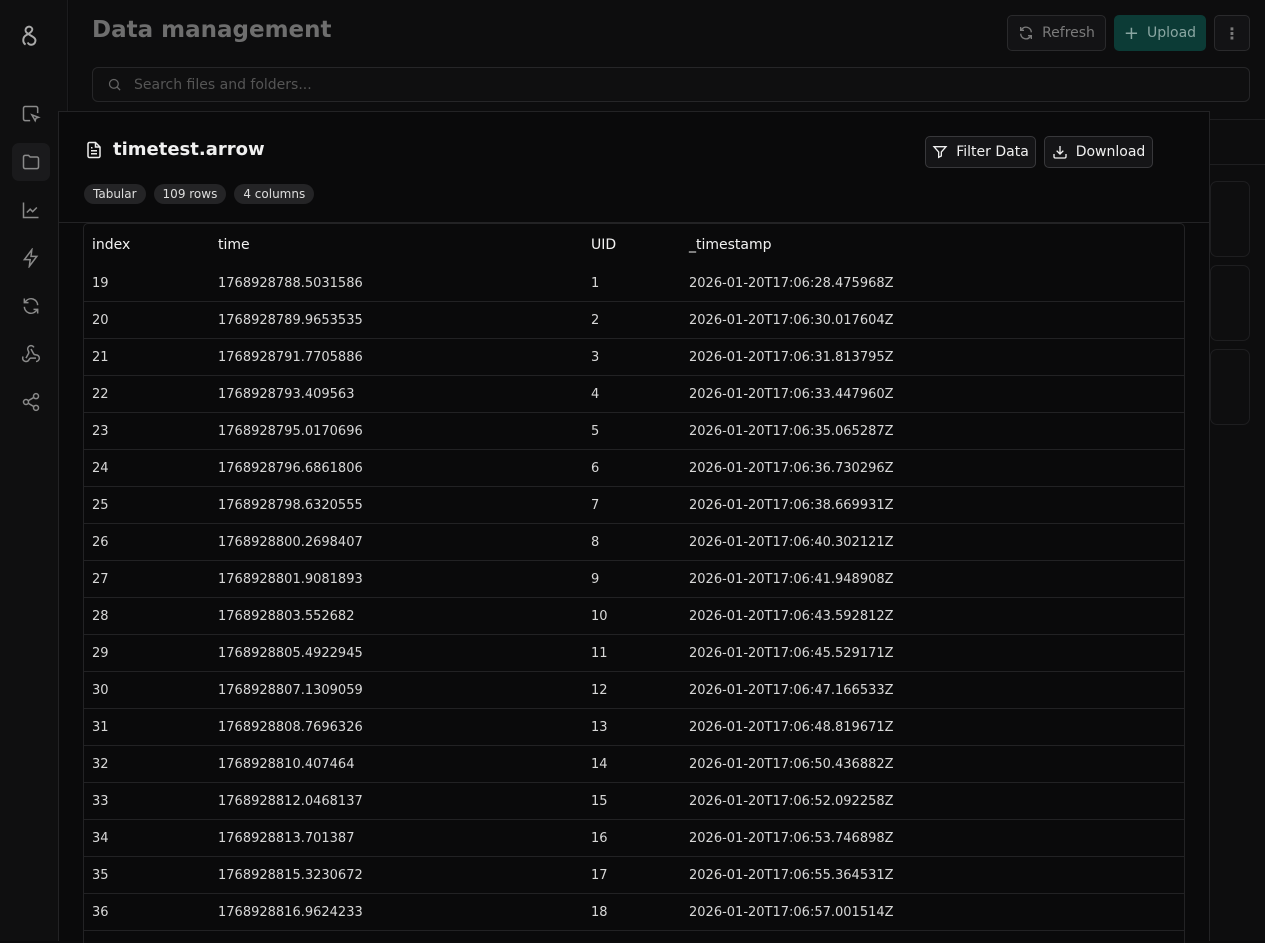 The width and height of the screenshot is (1265, 943). I want to click on more-vertical-icon: ⋮, so click(1232, 33).